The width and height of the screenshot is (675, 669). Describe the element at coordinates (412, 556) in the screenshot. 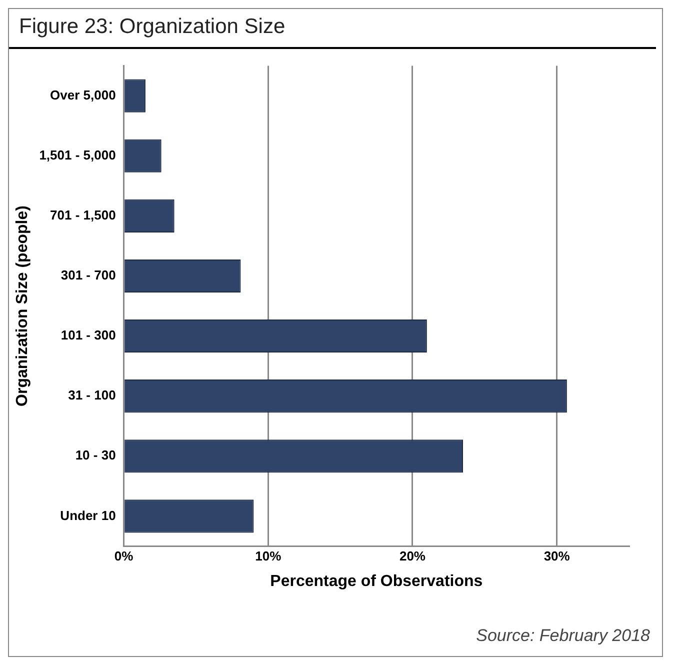

I see `x-tick-label: 20%` at that location.